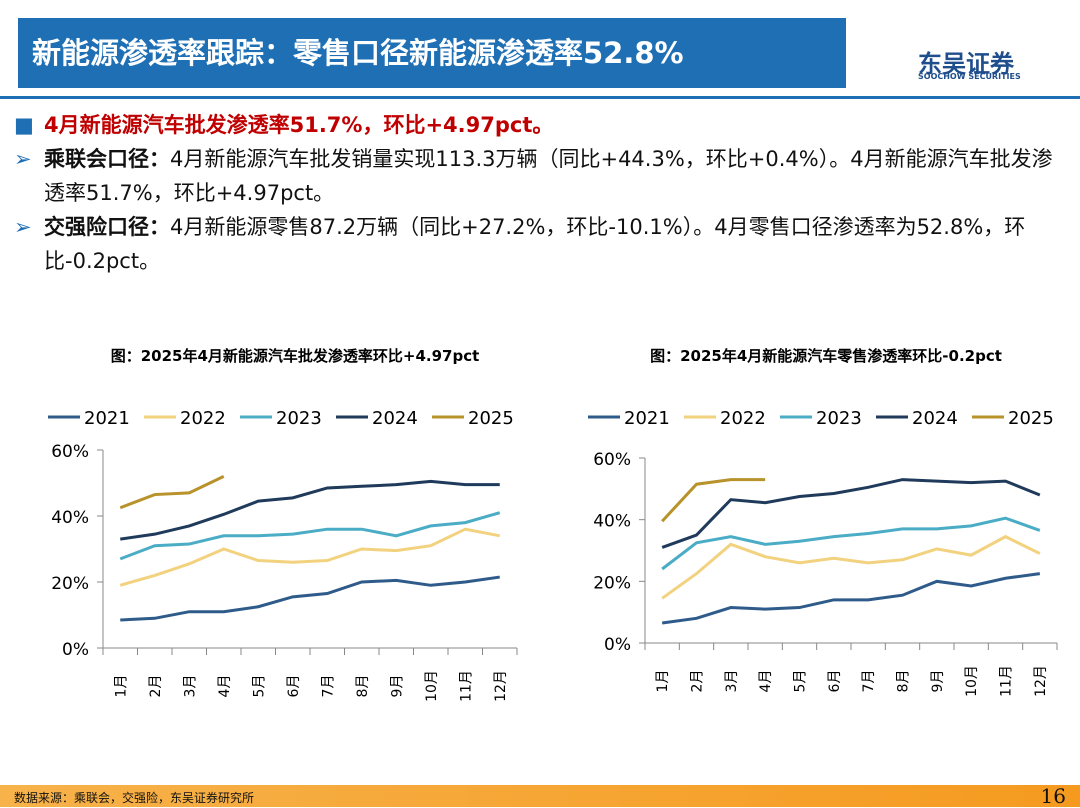 The width and height of the screenshot is (1080, 808). What do you see at coordinates (826, 356) in the screenshot?
I see `chart-title: 图：2025年4月新能源汽车零售渗透率环比-0.2pct` at bounding box center [826, 356].